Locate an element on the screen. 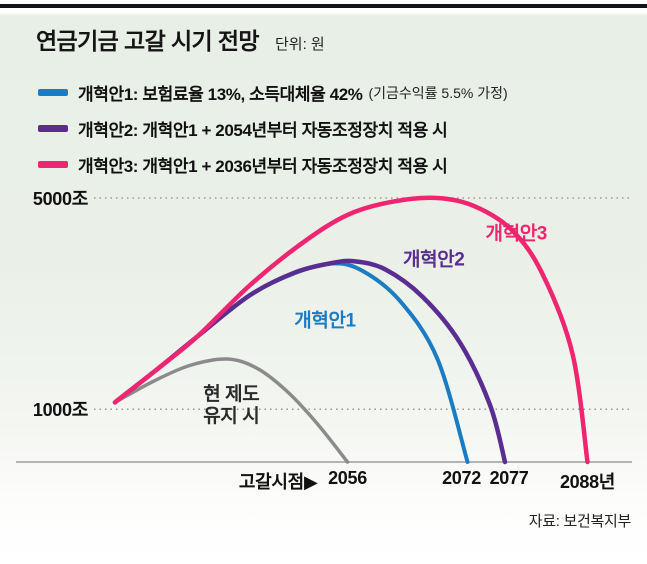  legend-item-2: 개혁안2: 개혁안1 + 2054년부터 자동조정장치 적용 시 is located at coordinates (273, 128).